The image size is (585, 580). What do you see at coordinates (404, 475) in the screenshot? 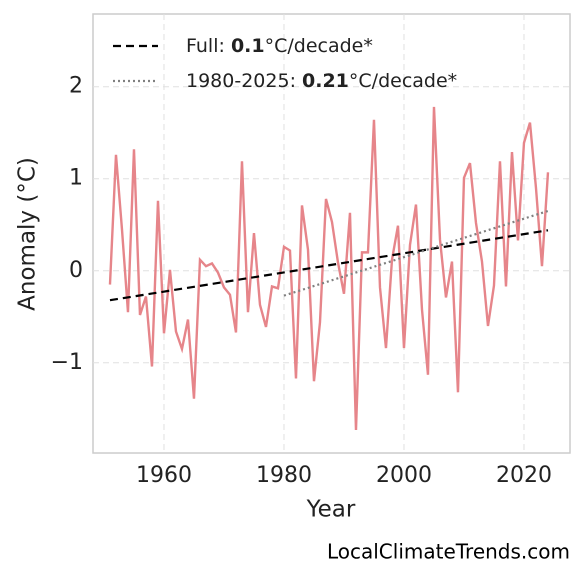
I see `x-tick-label: 2000` at bounding box center [404, 475].